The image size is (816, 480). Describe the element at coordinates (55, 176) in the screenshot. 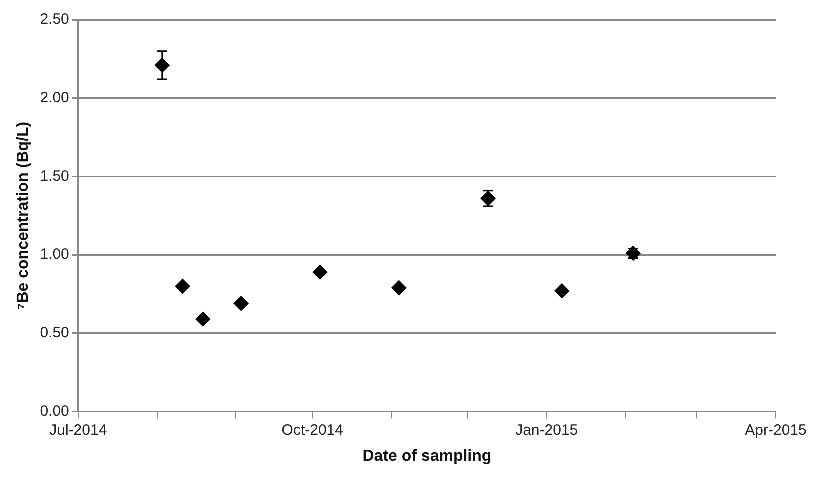

I see `y-tick-label: 1.50` at that location.